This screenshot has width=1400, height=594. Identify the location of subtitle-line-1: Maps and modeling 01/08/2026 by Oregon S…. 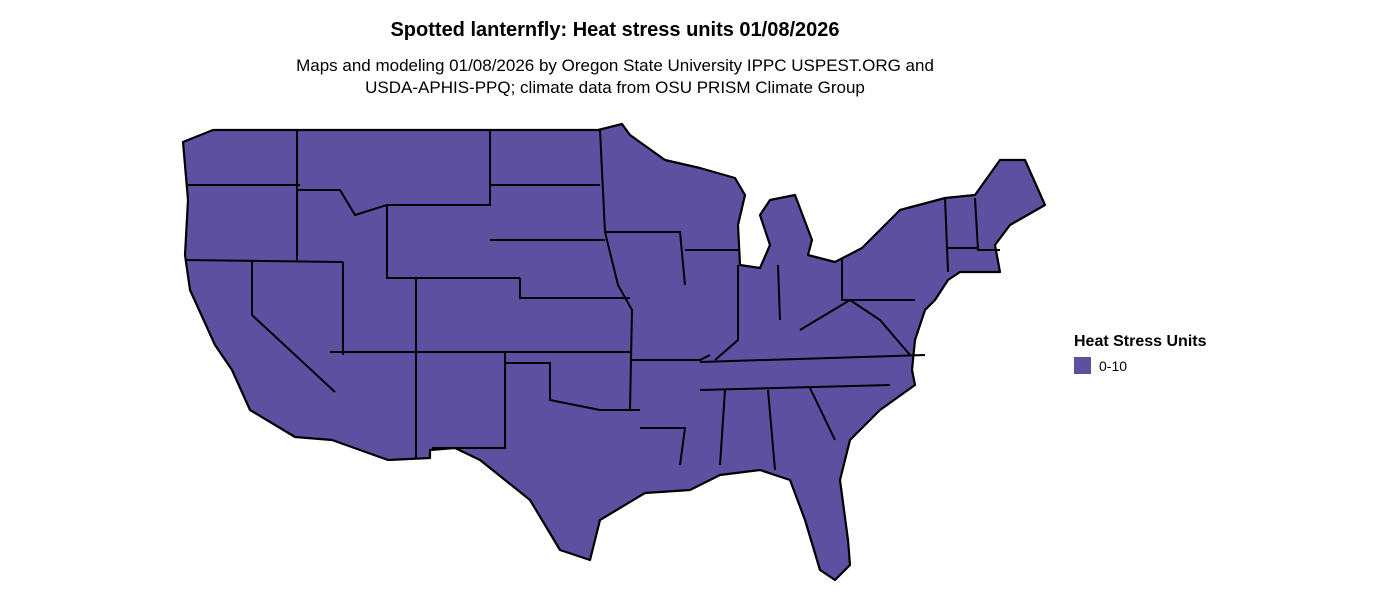
(615, 65).